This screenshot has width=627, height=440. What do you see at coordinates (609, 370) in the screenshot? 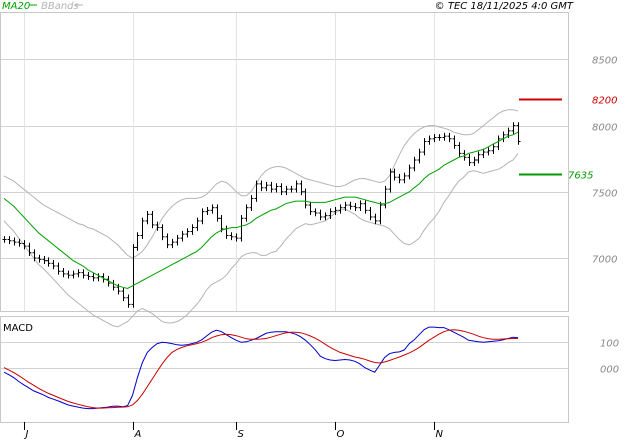
I see `macd-tick-label-000: 000` at bounding box center [609, 370].